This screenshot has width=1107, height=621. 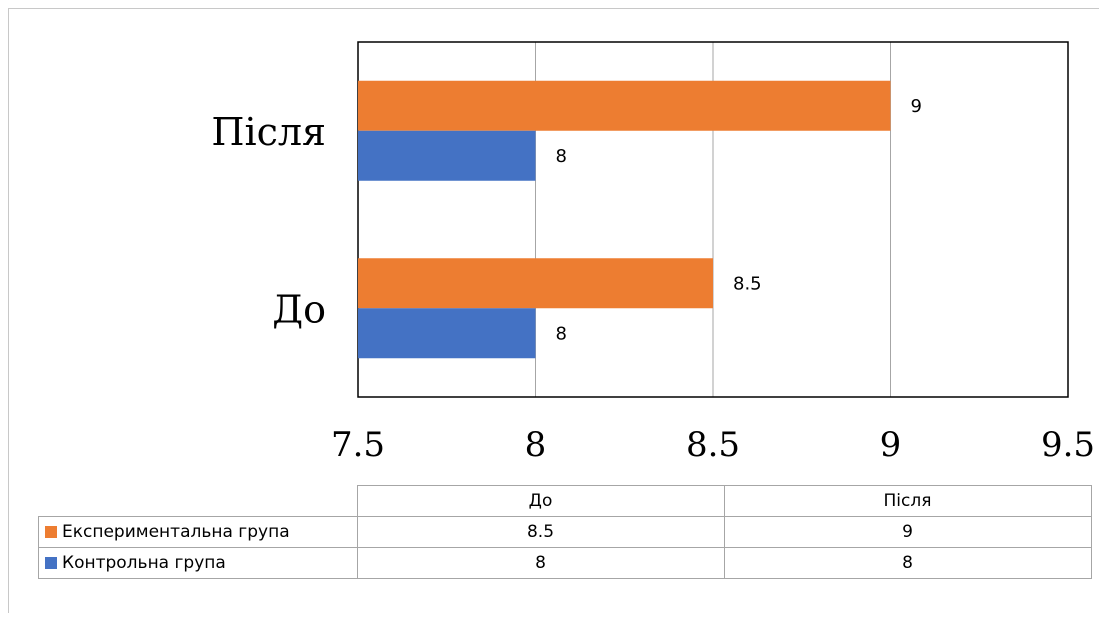 I want to click on x-tick-label: 9, so click(x=891, y=445).